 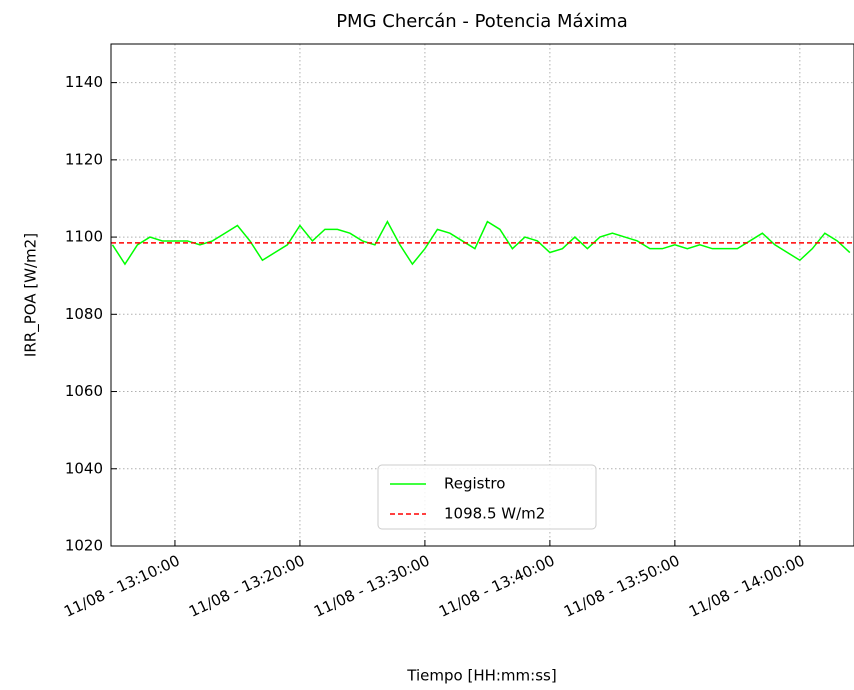 I want to click on y-tick-label: 1120, so click(x=84, y=159).